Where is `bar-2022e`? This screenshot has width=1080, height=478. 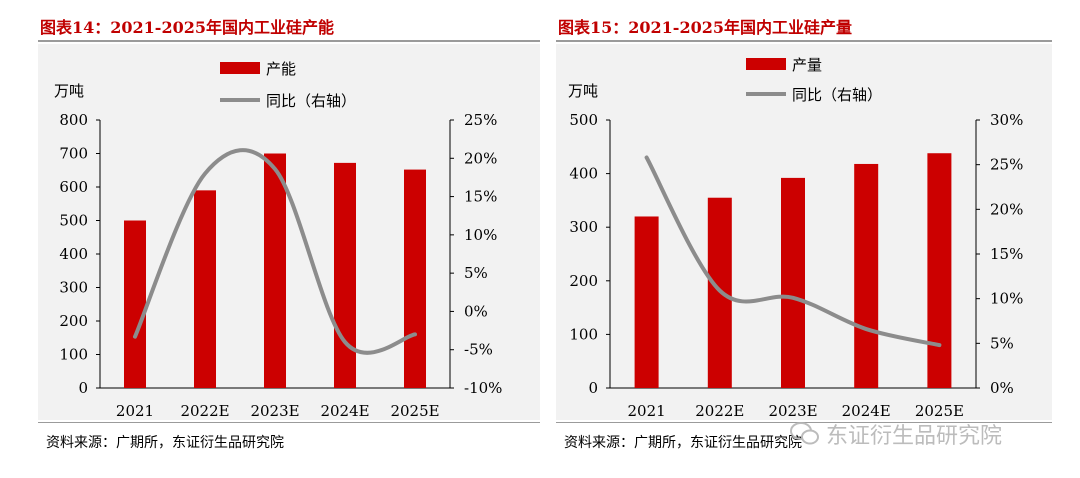
bar-2022e is located at coordinates (205, 289).